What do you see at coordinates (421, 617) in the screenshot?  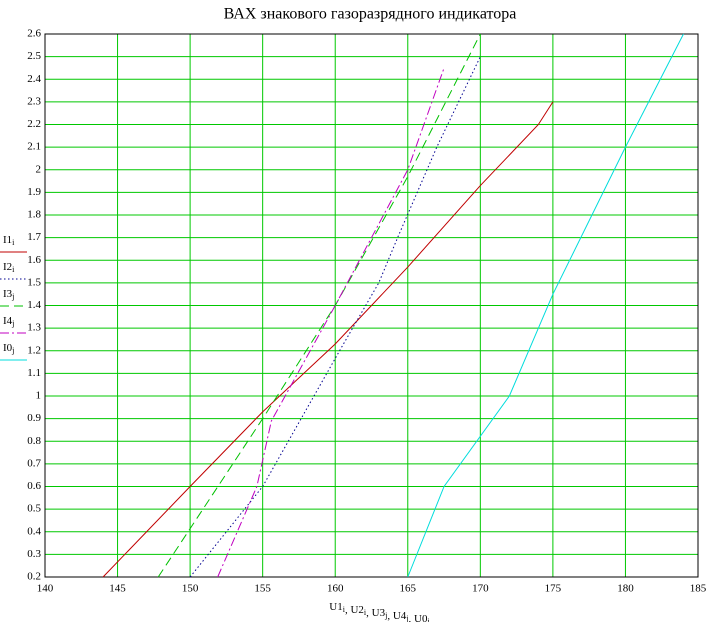 I see `x-axis-title-part: U0` at bounding box center [421, 617].